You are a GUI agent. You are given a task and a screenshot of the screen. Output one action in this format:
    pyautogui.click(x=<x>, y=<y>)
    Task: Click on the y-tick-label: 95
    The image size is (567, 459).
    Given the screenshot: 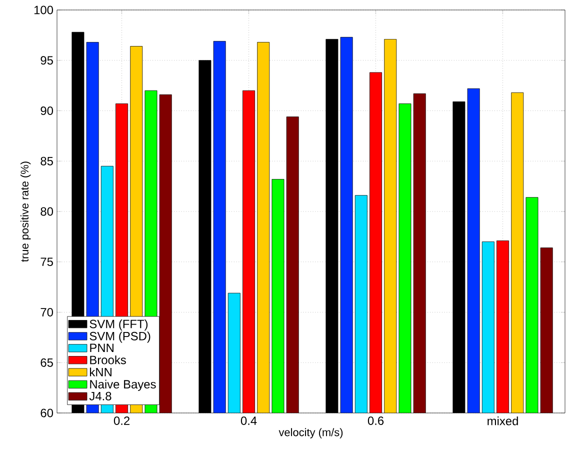 What is the action you would take?
    pyautogui.click(x=46, y=60)
    